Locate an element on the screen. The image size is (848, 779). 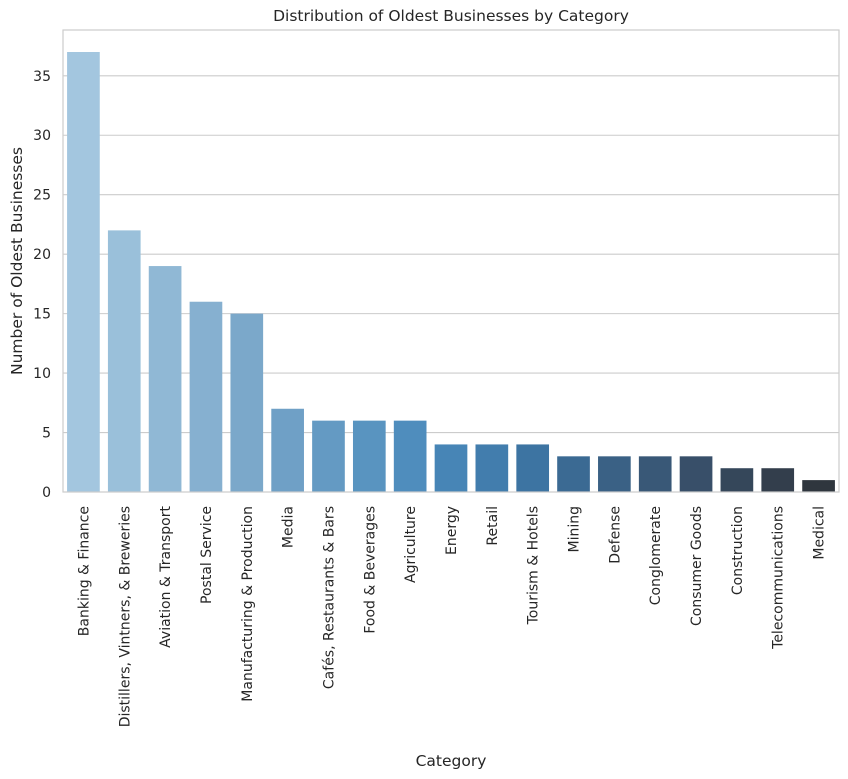
x-tick-label: Cafés, Restaurants & Bars is located at coordinates (329, 597).